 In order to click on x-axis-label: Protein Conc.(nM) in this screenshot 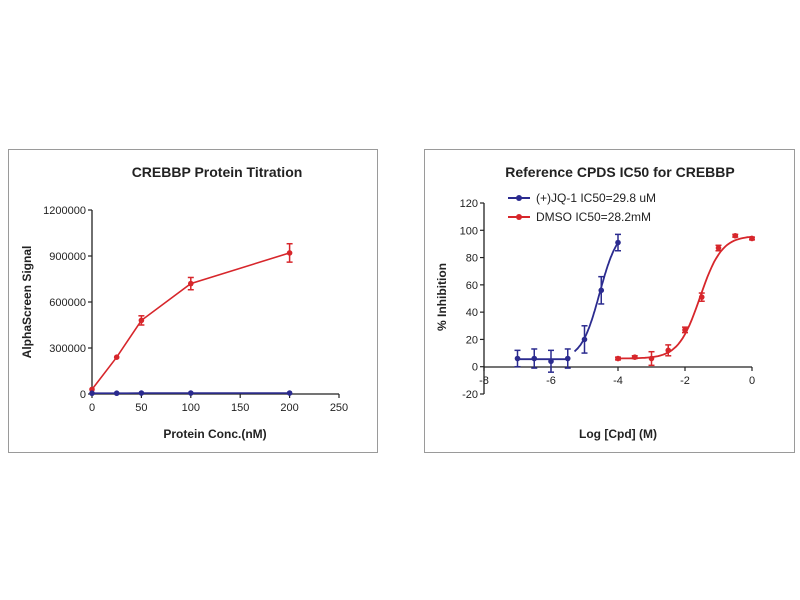, I will do `click(214, 434)`.